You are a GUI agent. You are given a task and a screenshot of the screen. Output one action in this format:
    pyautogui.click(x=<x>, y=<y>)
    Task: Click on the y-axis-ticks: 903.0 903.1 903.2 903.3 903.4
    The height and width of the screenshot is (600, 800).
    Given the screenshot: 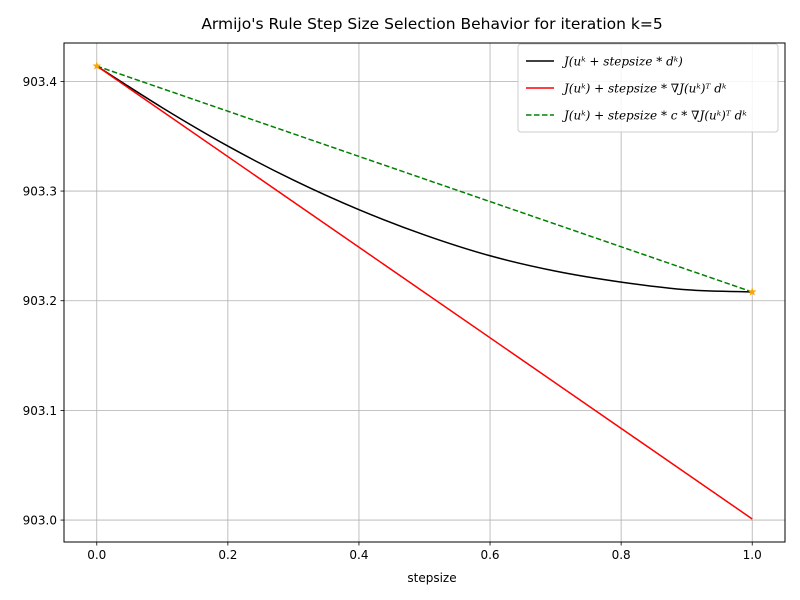 What is the action you would take?
    pyautogui.click(x=43, y=301)
    